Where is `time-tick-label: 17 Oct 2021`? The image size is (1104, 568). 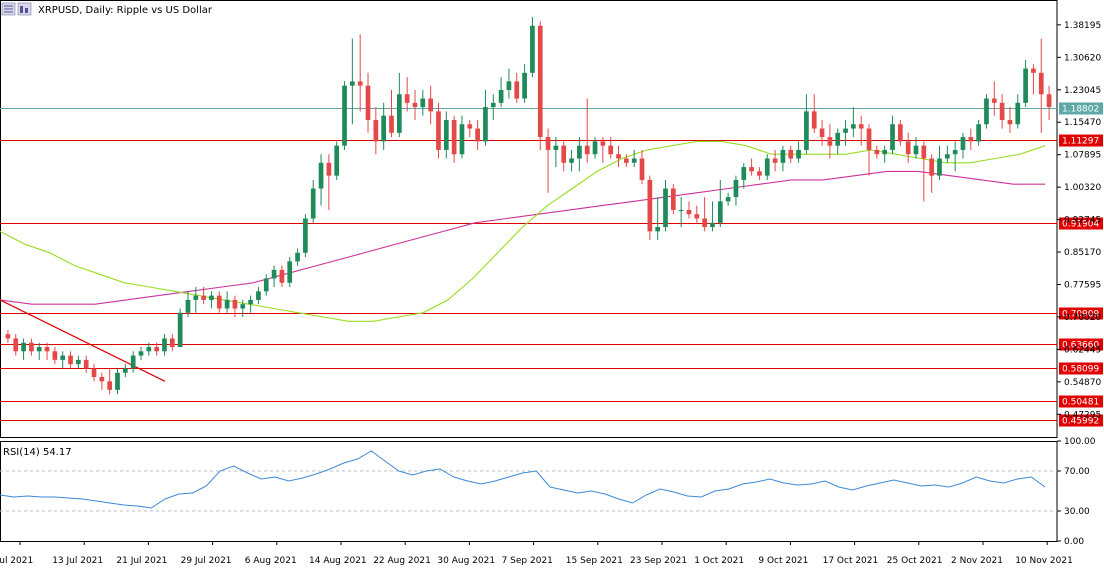
time-tick-label: 17 Oct 2021 is located at coordinates (851, 561).